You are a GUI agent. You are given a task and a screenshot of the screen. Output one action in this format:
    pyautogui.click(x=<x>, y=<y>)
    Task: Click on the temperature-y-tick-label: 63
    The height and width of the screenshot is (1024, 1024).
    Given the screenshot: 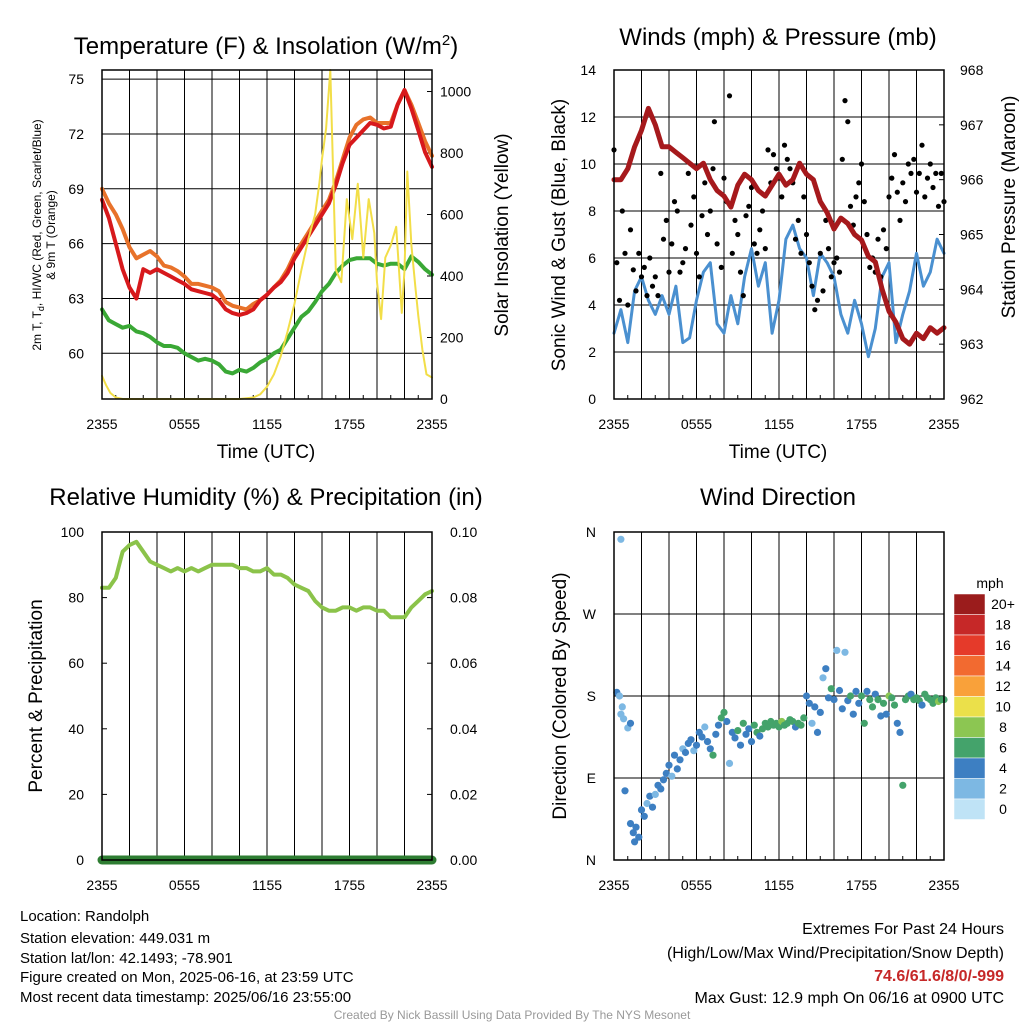 What is the action you would take?
    pyautogui.click(x=76, y=298)
    